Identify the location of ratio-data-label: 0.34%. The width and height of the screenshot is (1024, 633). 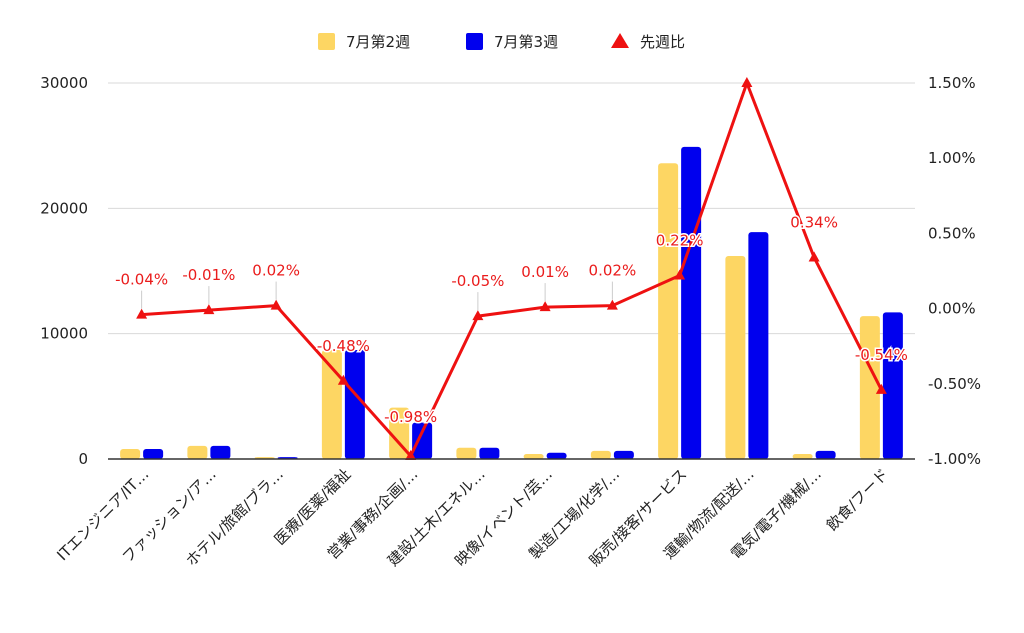
(814, 222).